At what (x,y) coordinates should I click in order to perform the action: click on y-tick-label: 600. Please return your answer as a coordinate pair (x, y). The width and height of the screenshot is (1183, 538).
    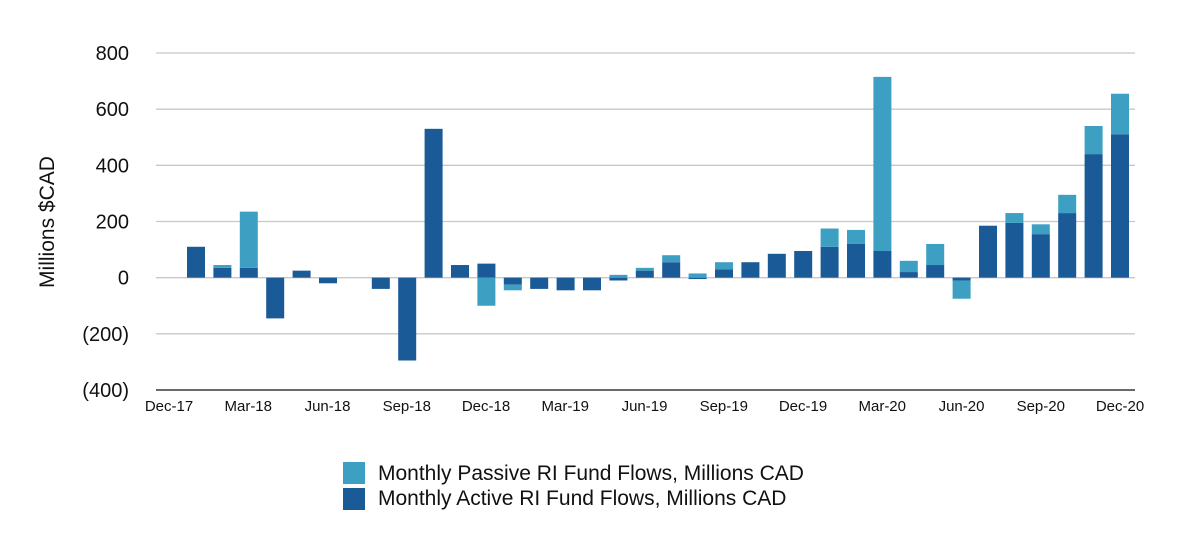
    Looking at the image, I should click on (112, 110).